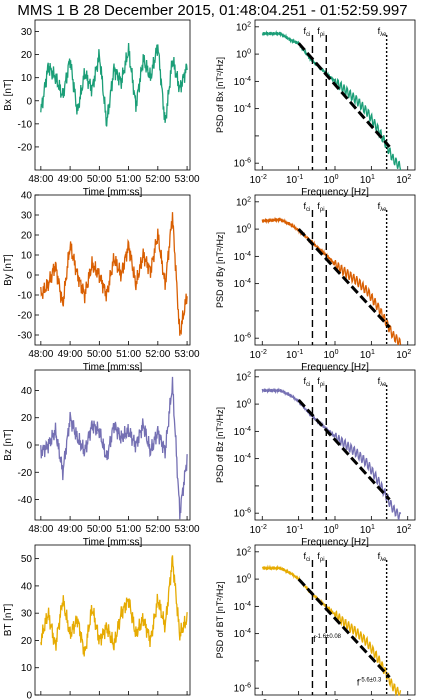 The height and width of the screenshot is (700, 425). Describe the element at coordinates (25, 296) in the screenshot. I see `time-ytick-label: -10` at that location.